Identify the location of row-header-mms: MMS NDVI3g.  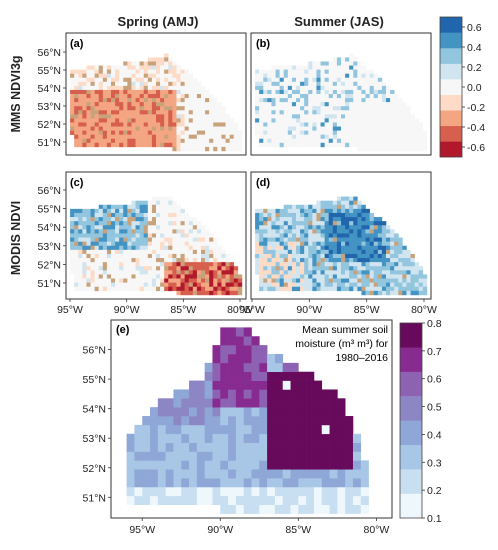
(16, 93).